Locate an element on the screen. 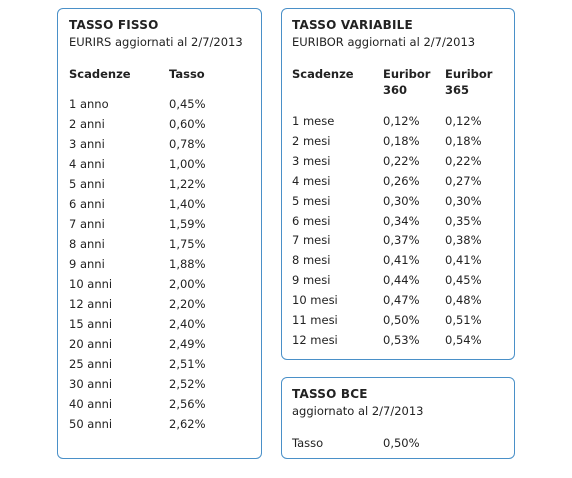 The height and width of the screenshot is (478, 572). panel-title: TASSO VARIABILE is located at coordinates (352, 25).